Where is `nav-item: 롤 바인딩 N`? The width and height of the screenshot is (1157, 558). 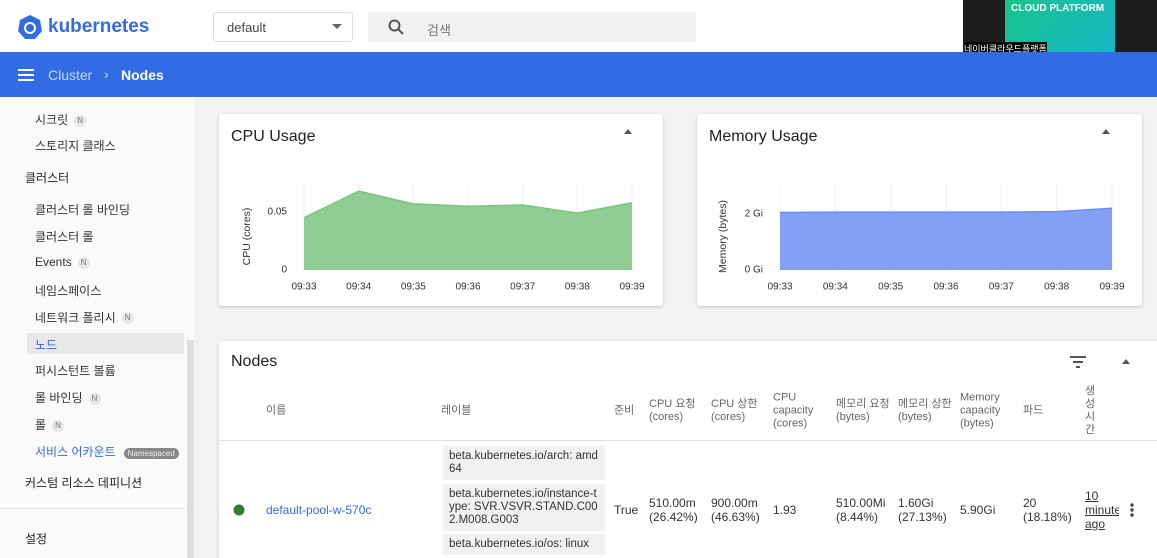 nav-item: 롤 바인딩 N is located at coordinates (92, 396).